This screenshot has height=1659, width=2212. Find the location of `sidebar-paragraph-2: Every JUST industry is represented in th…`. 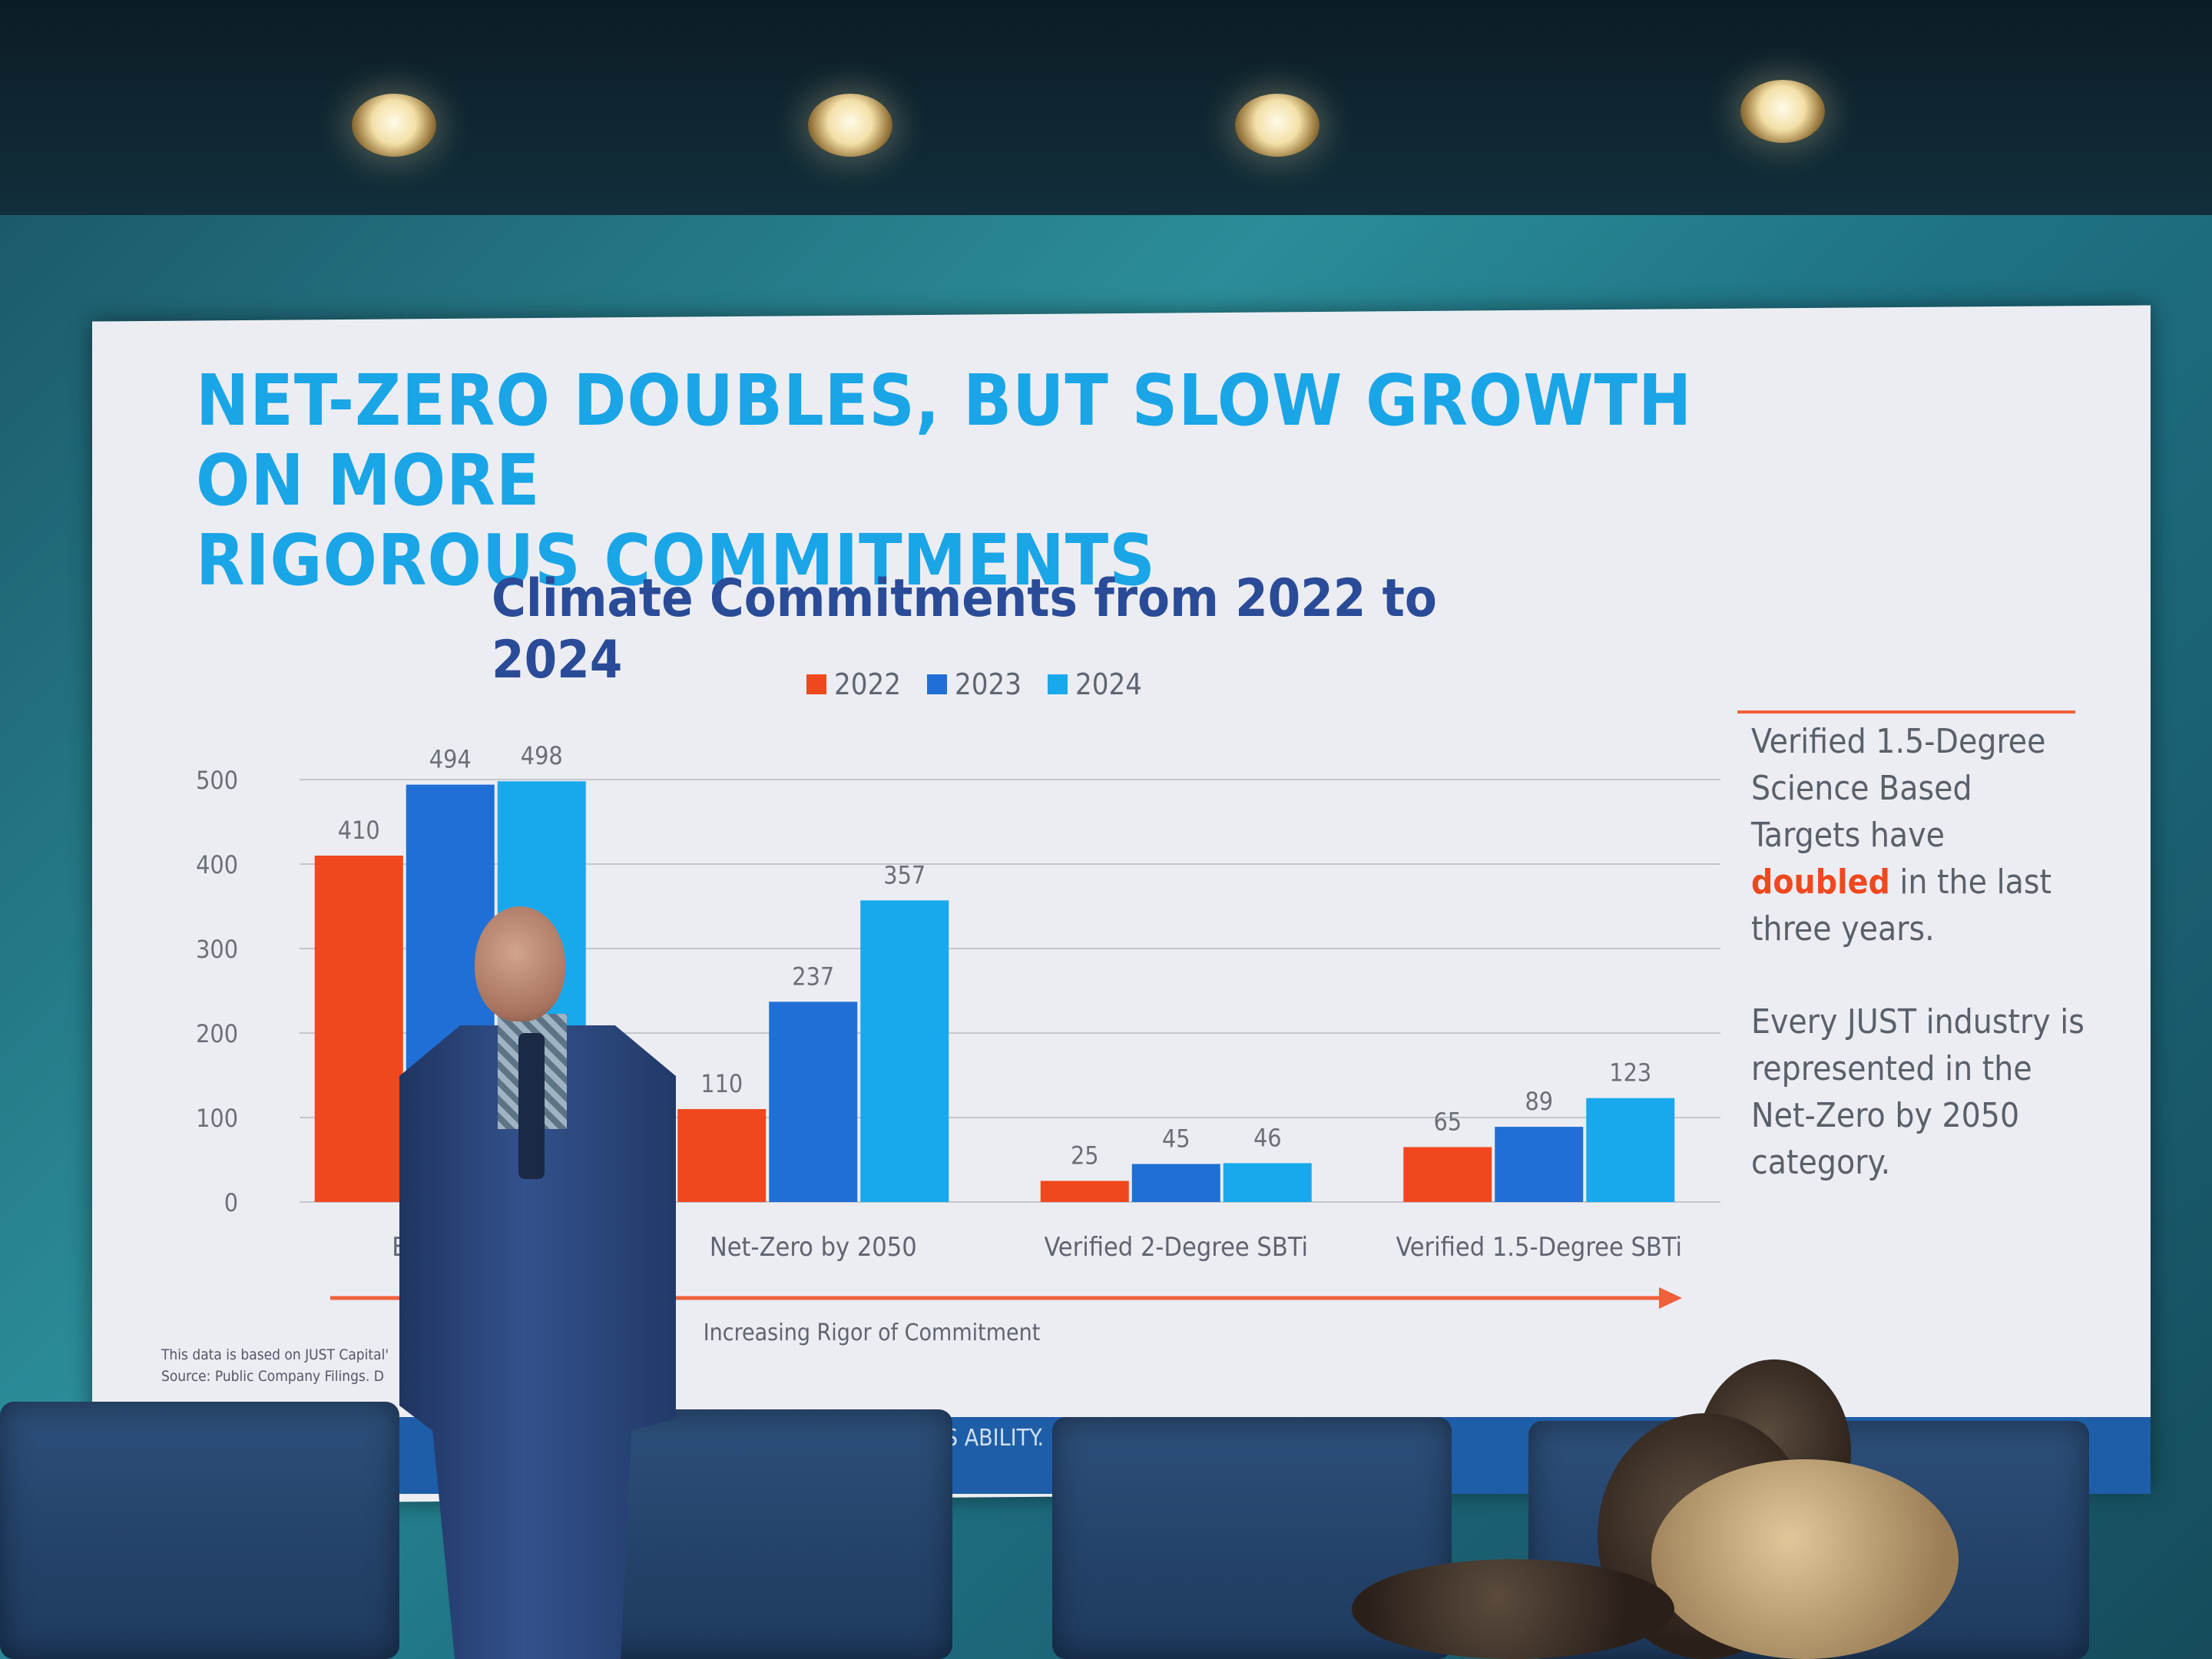

sidebar-paragraph-2: Every JUST industry is represented in th… is located at coordinates (1918, 1092).